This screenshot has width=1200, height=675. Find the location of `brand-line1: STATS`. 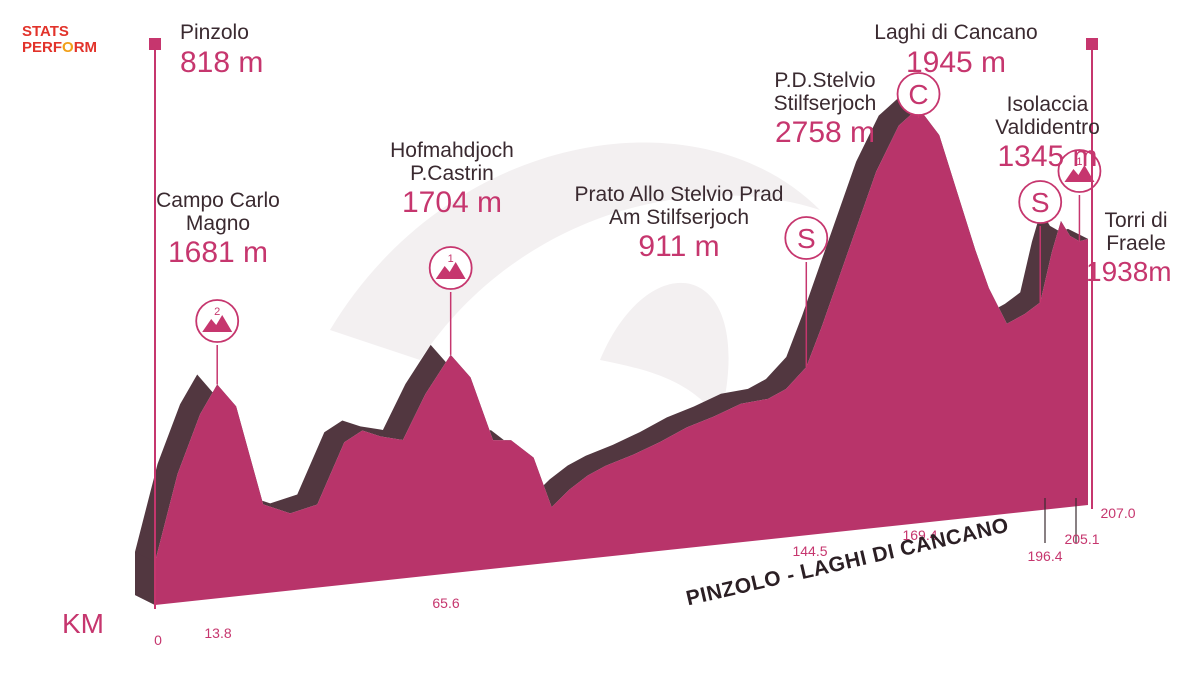

brand-line1: STATS is located at coordinates (45, 31).